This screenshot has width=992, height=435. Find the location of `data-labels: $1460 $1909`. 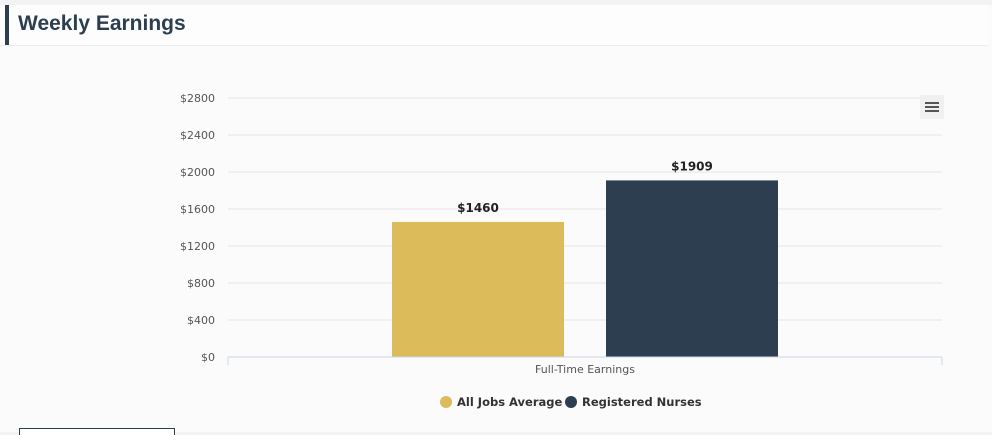

data-labels: $1460 $1909 is located at coordinates (585, 187).